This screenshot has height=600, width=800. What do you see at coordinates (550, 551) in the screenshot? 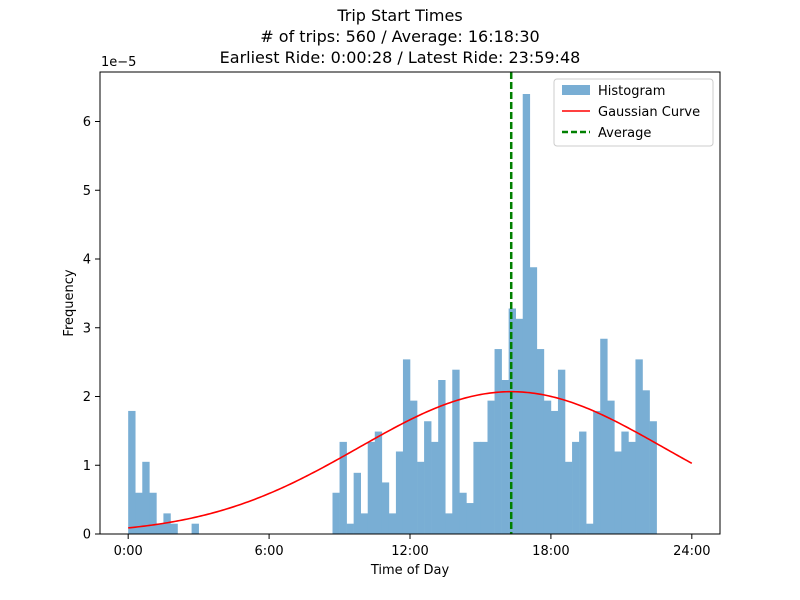
I see `x-tick-label: 18:00` at bounding box center [550, 551].